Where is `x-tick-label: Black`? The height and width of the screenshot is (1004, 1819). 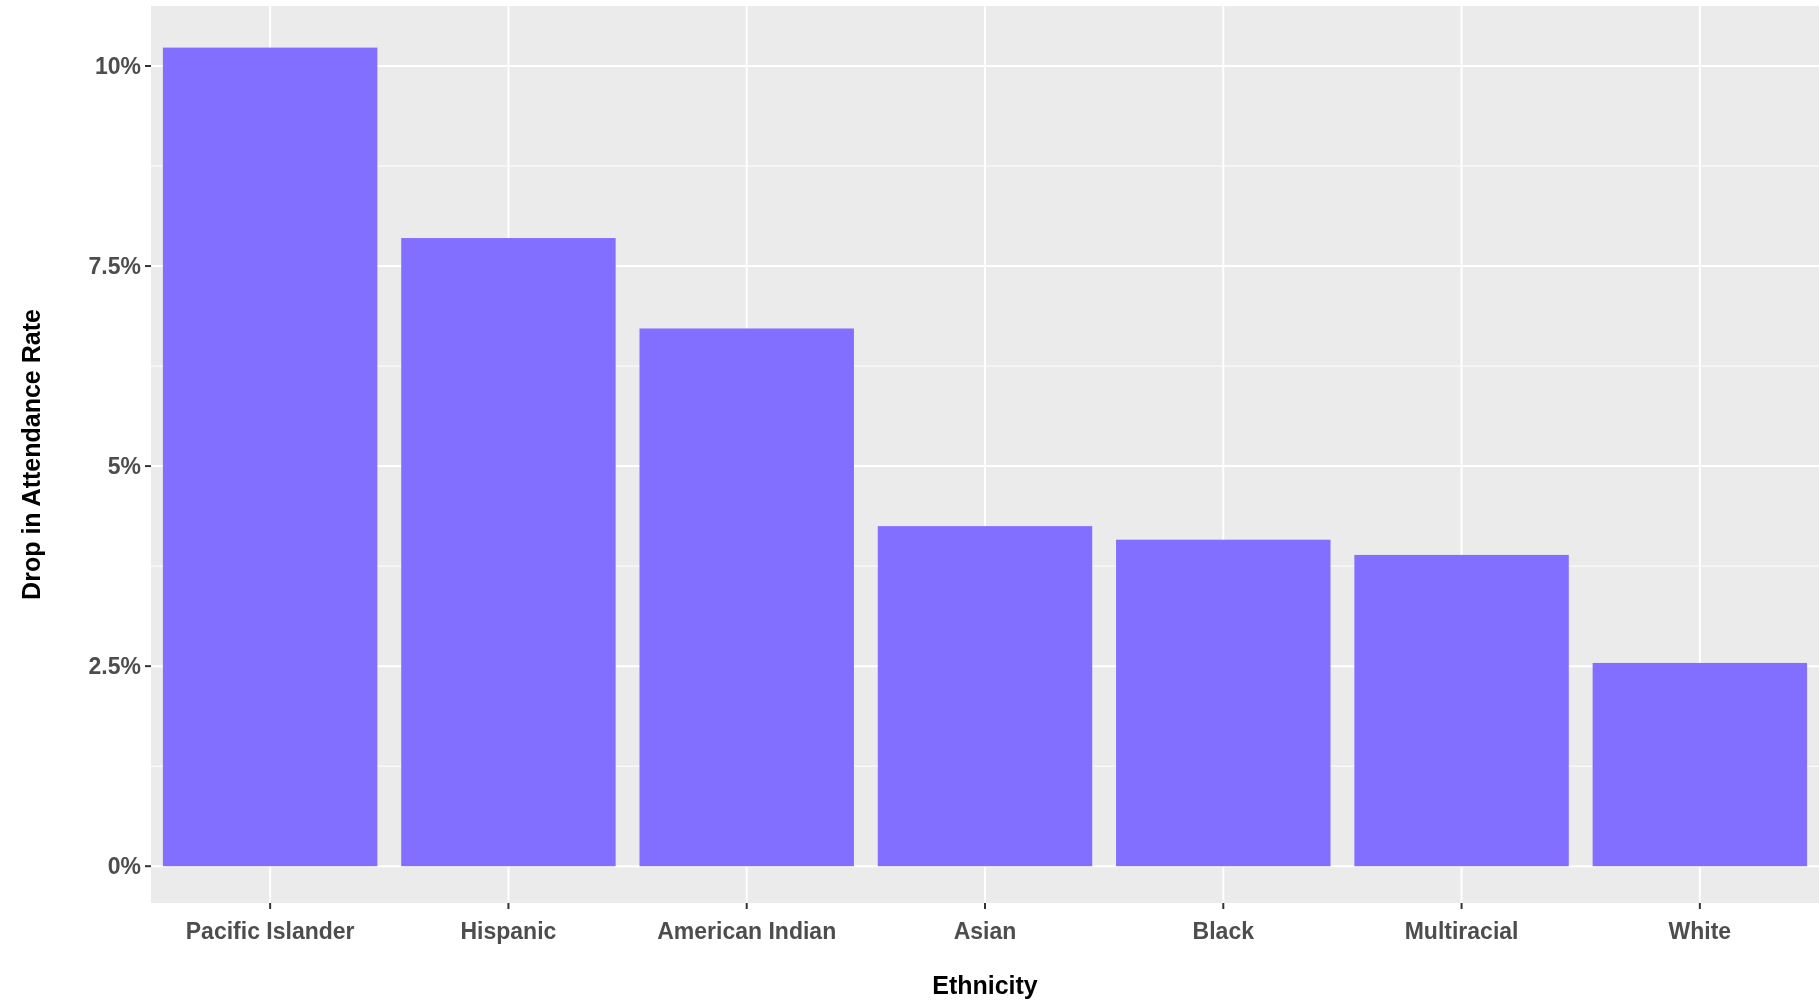 x-tick-label: Black is located at coordinates (1223, 931).